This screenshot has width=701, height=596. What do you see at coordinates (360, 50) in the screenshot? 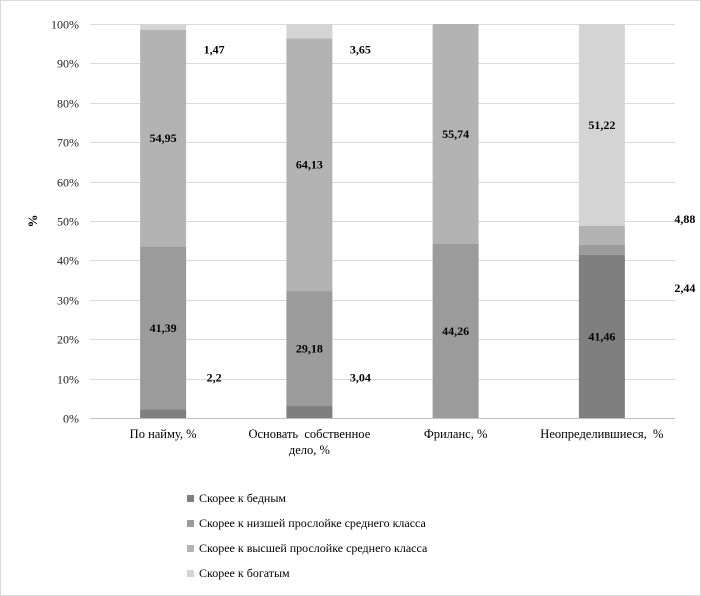
I see `data-label: 3,65` at bounding box center [360, 50].